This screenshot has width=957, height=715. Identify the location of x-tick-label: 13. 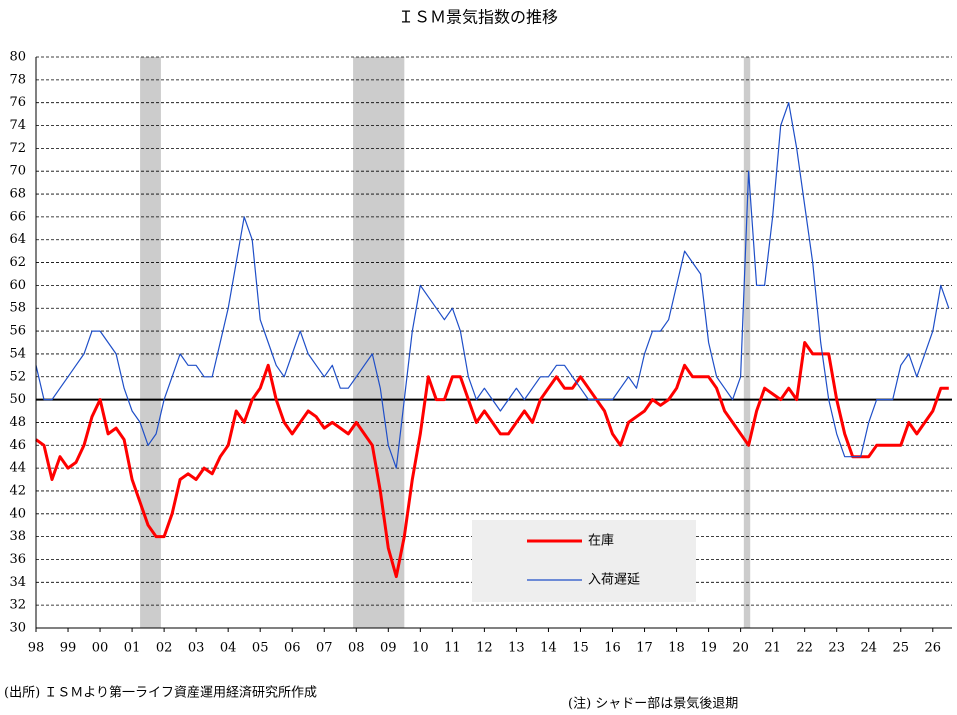
(516, 648).